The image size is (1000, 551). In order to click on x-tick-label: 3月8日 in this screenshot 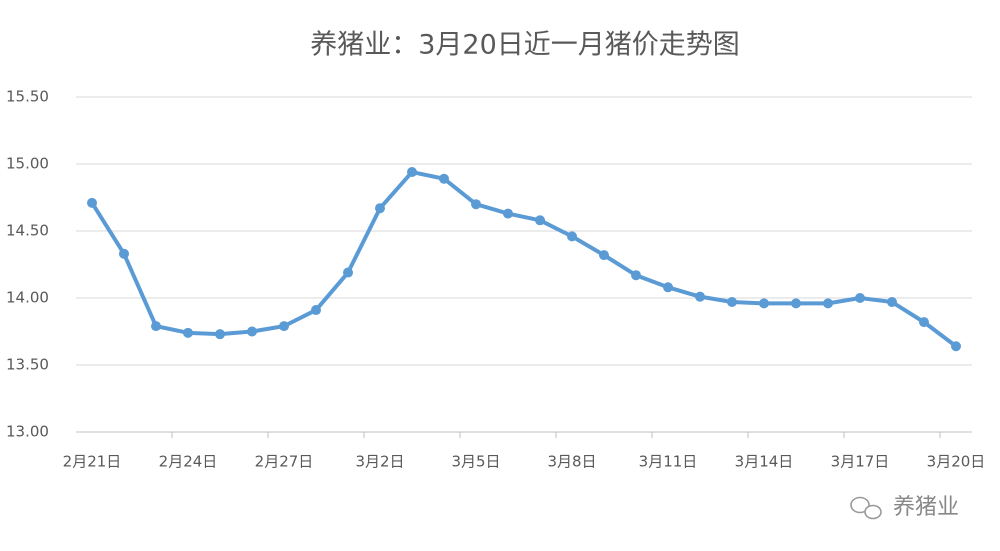, I will do `click(571, 462)`.